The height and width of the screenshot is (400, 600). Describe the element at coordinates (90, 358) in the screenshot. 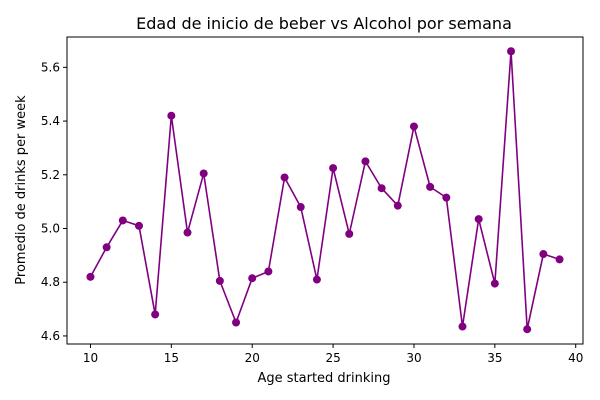

I see `x-tick-label: 10` at that location.